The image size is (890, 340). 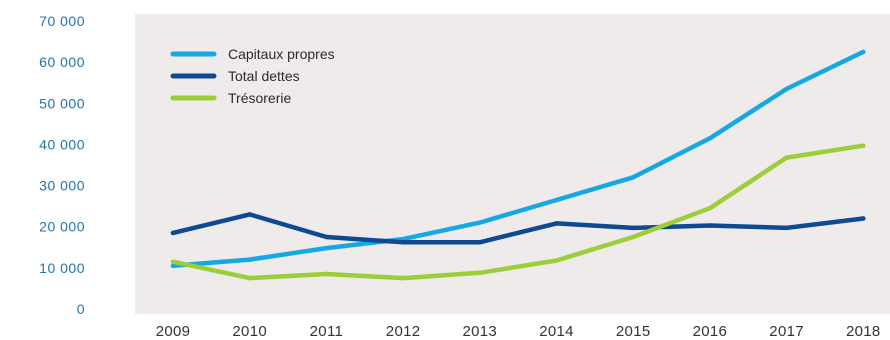 I want to click on y-tick-label: 10 000, so click(x=62, y=268).